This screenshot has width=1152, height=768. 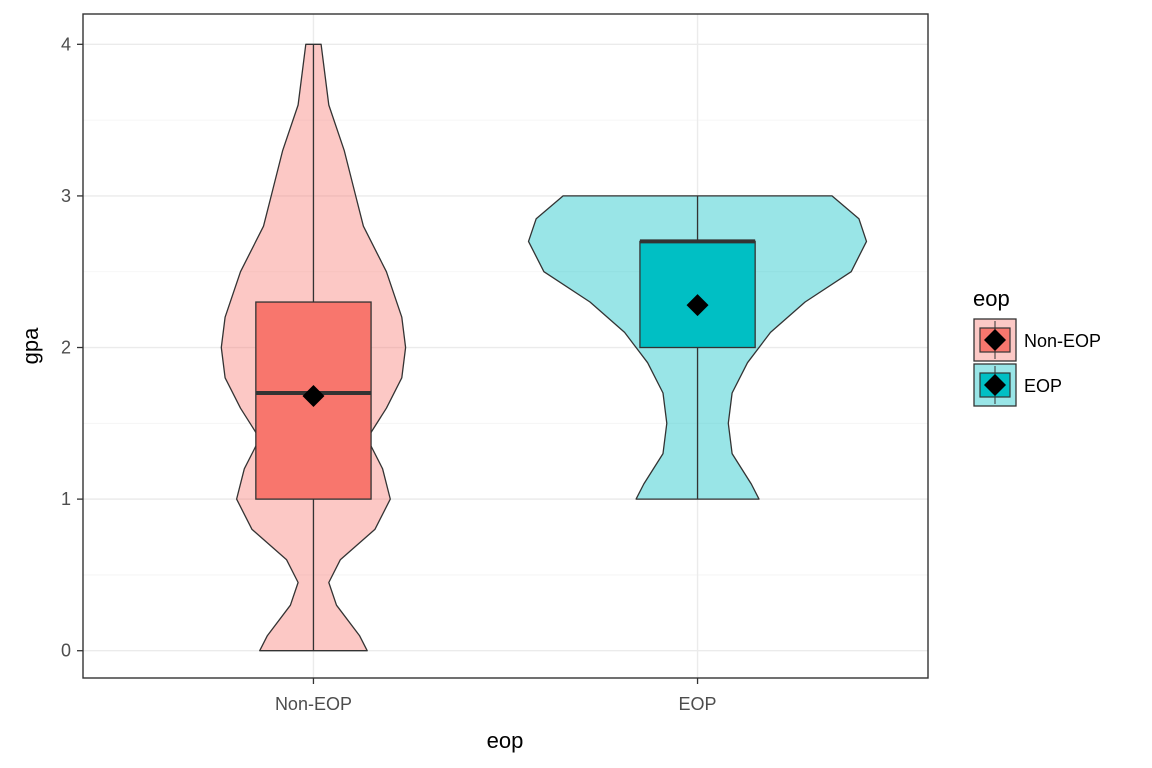 What do you see at coordinates (496, 696) in the screenshot?
I see `x-axis: Non-EOP EOP` at bounding box center [496, 696].